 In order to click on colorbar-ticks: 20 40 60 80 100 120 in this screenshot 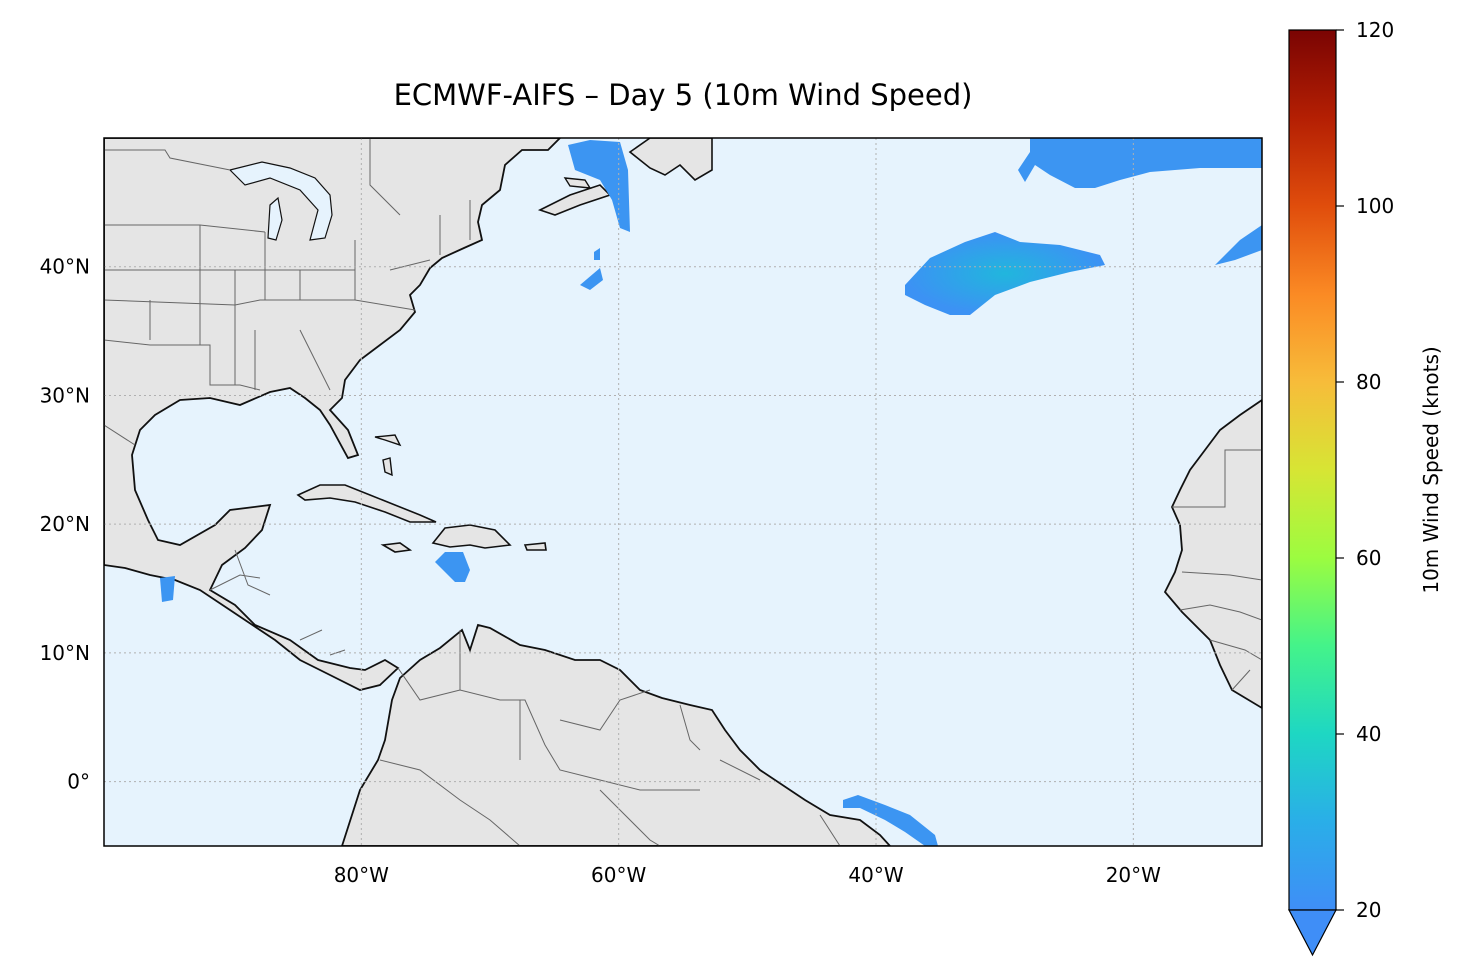, I will do `click(1365, 470)`.